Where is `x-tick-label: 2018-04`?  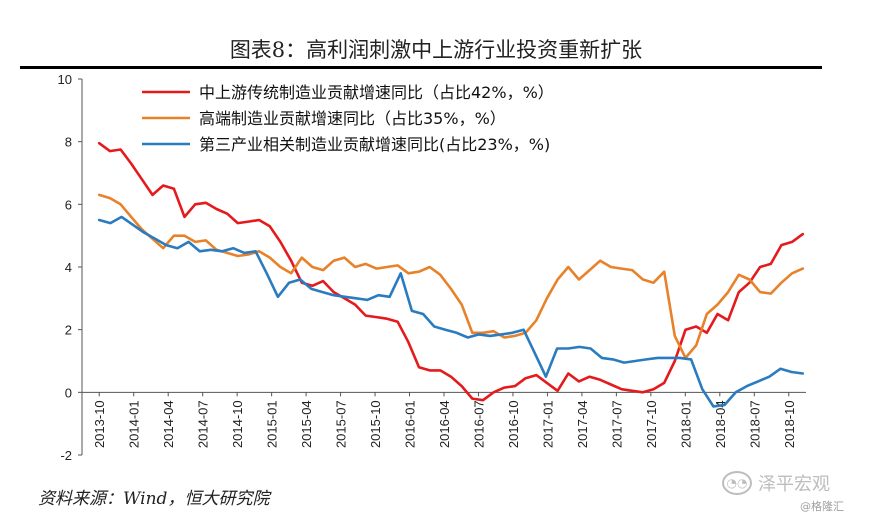 x-tick-label: 2018-04 is located at coordinates (720, 424).